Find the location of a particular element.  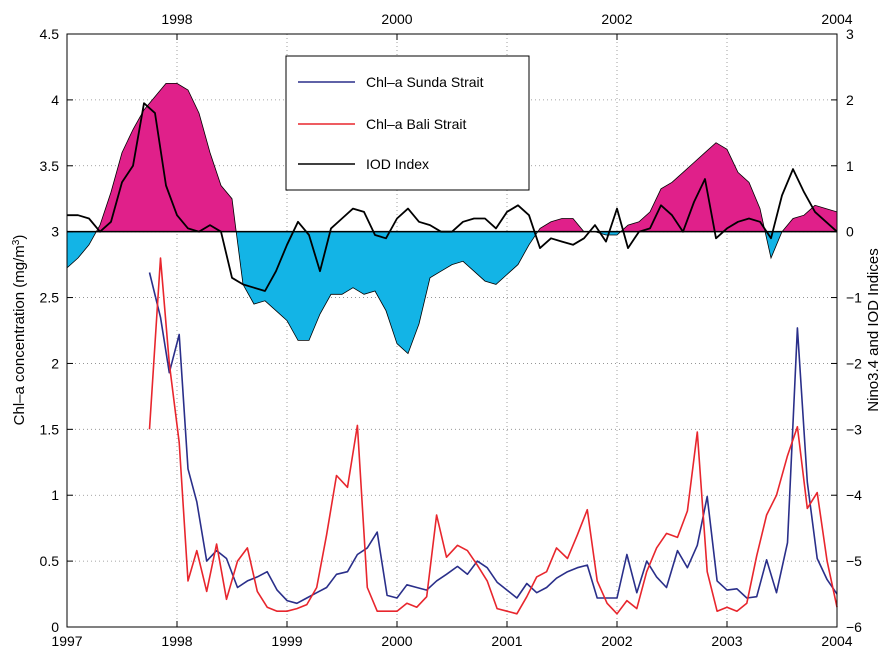

bottom-tick-label: 1997 is located at coordinates (66, 641).